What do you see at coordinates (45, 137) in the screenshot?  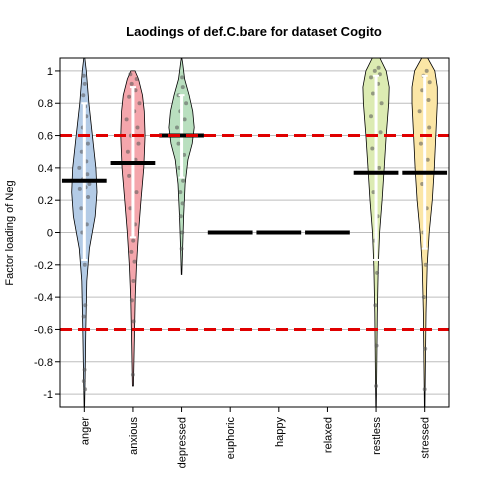 I see `y-tick-label-8: 0.6` at bounding box center [45, 137].